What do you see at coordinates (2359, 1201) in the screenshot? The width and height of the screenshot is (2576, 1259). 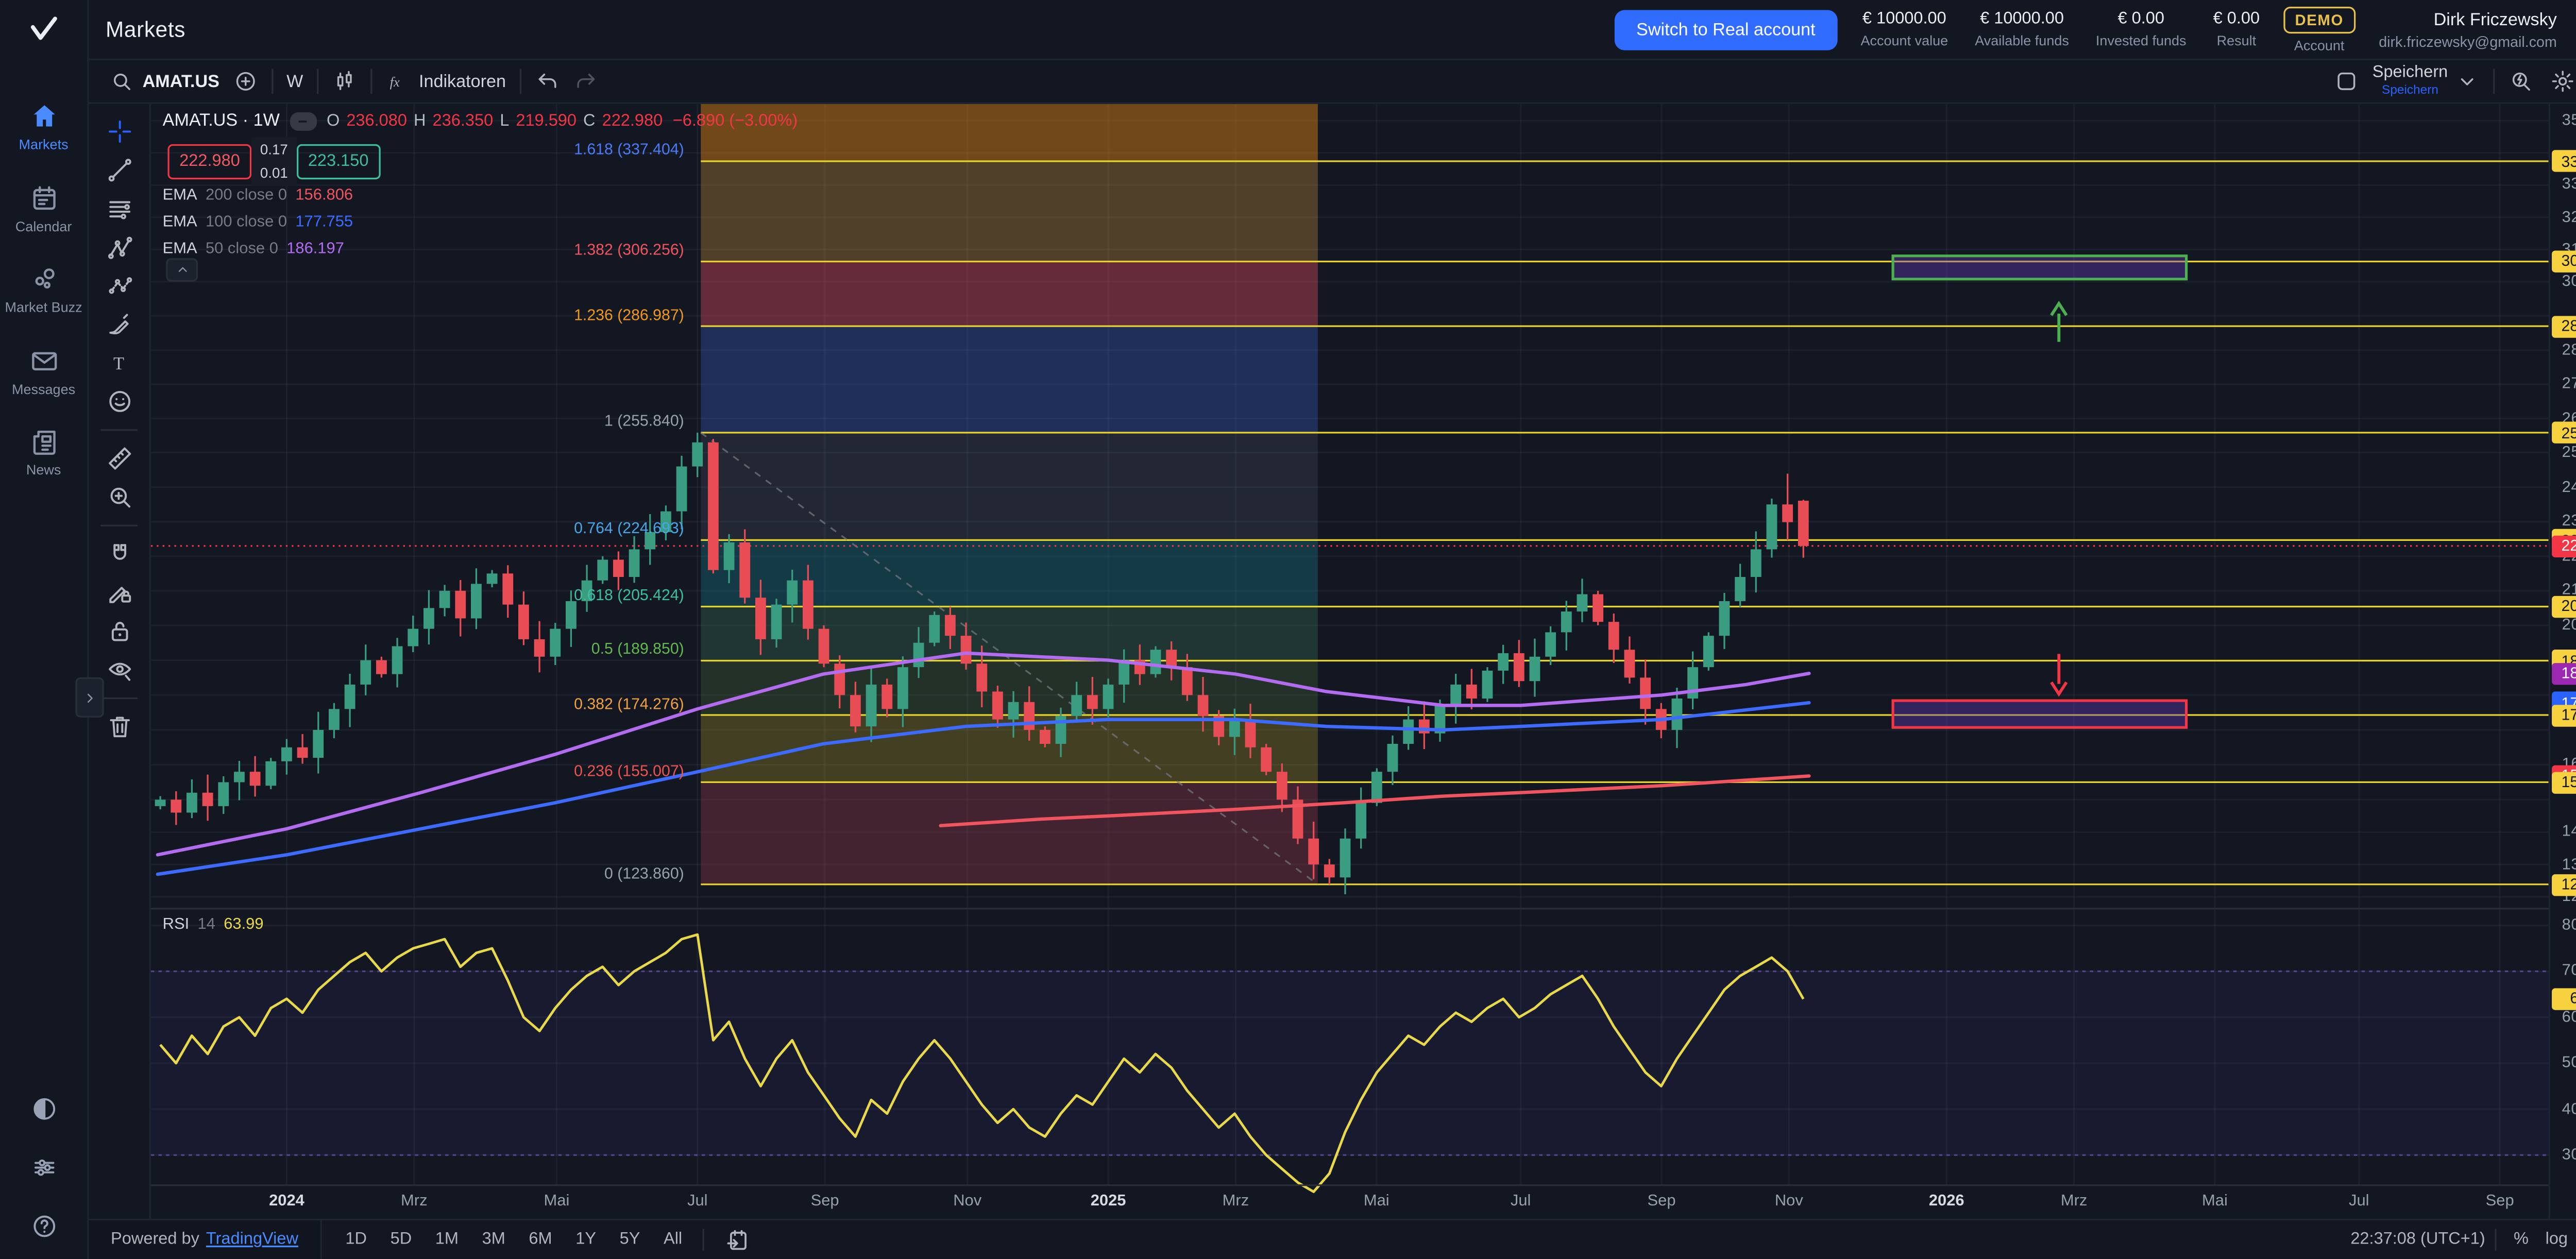 I see `time-axis-label: Jul` at bounding box center [2359, 1201].